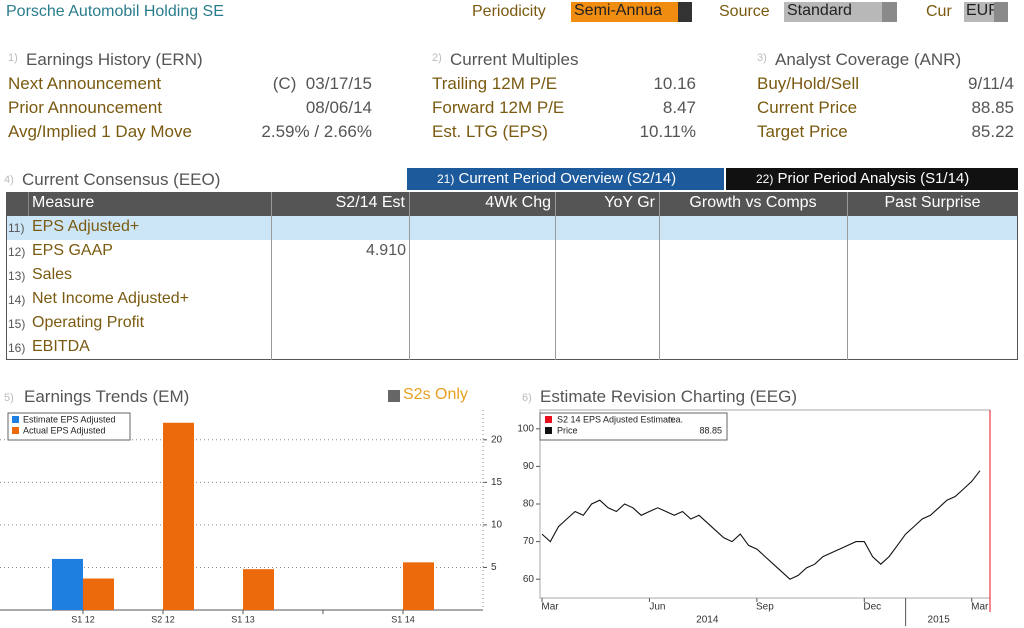 This screenshot has width=1024, height=628. What do you see at coordinates (932, 202) in the screenshot?
I see `column-header: Past Surprise` at bounding box center [932, 202].